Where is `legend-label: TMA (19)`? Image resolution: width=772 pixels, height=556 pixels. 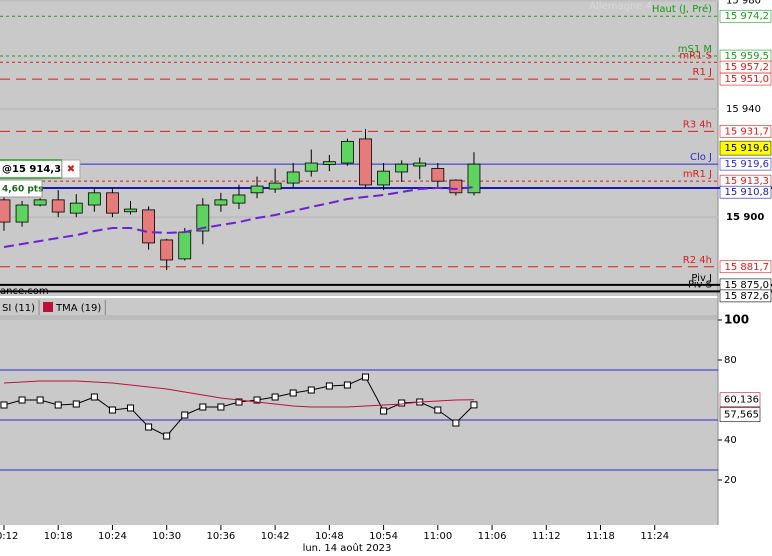 legend-label: TMA (19) is located at coordinates (78, 308).